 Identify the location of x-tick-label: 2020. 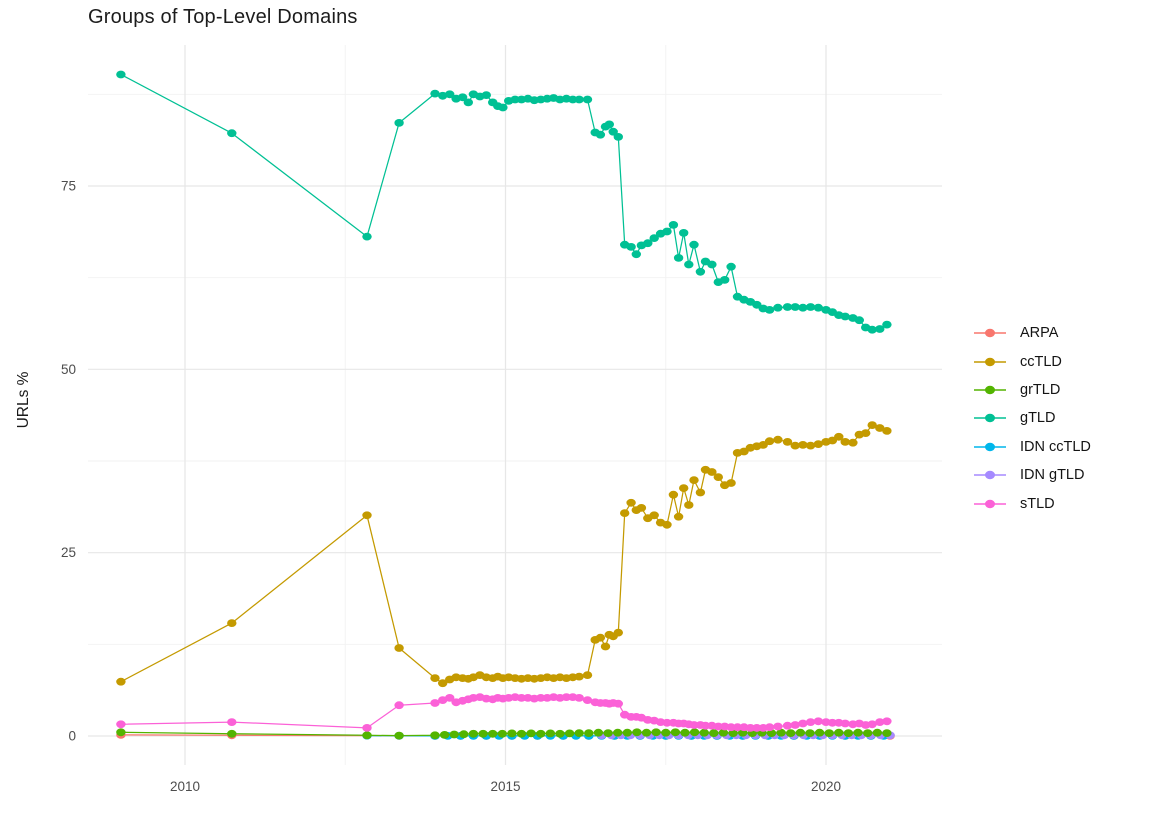
(826, 786).